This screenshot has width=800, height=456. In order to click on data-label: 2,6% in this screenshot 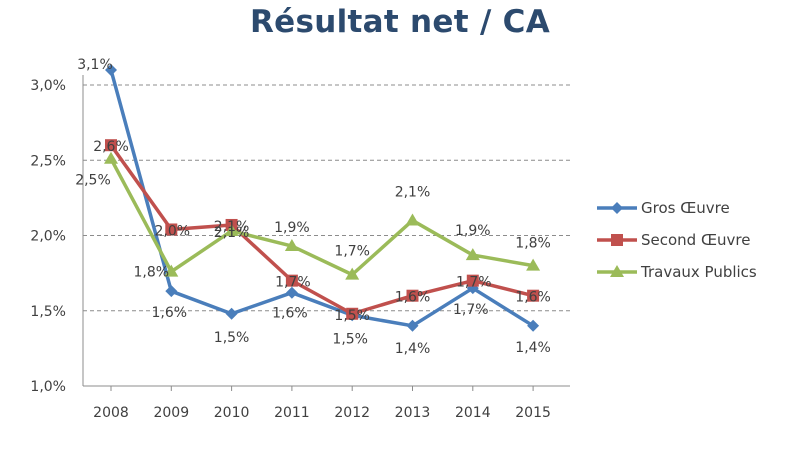, I will do `click(111, 147)`.